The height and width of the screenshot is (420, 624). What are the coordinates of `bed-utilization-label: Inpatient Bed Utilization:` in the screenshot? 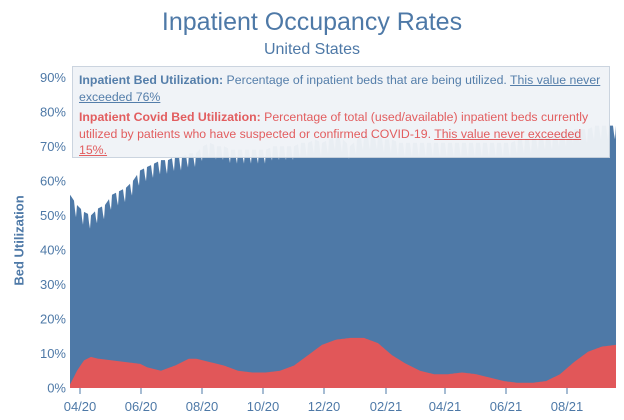 It's located at (151, 80).